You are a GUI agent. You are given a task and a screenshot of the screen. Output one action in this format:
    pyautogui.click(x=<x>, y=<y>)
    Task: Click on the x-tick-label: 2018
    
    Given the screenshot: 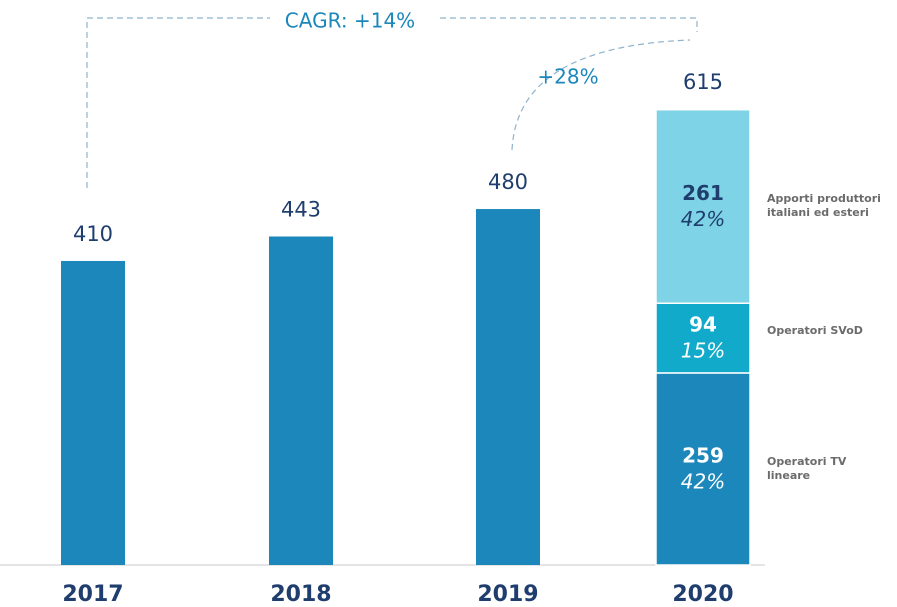 What is the action you would take?
    pyautogui.click(x=300, y=594)
    